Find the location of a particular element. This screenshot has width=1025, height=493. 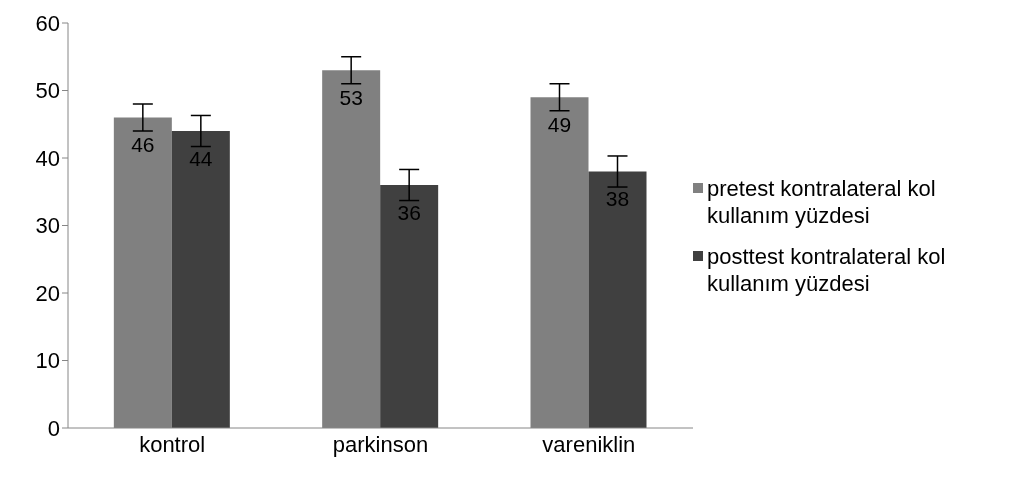

data-label: 46 is located at coordinates (143, 145).